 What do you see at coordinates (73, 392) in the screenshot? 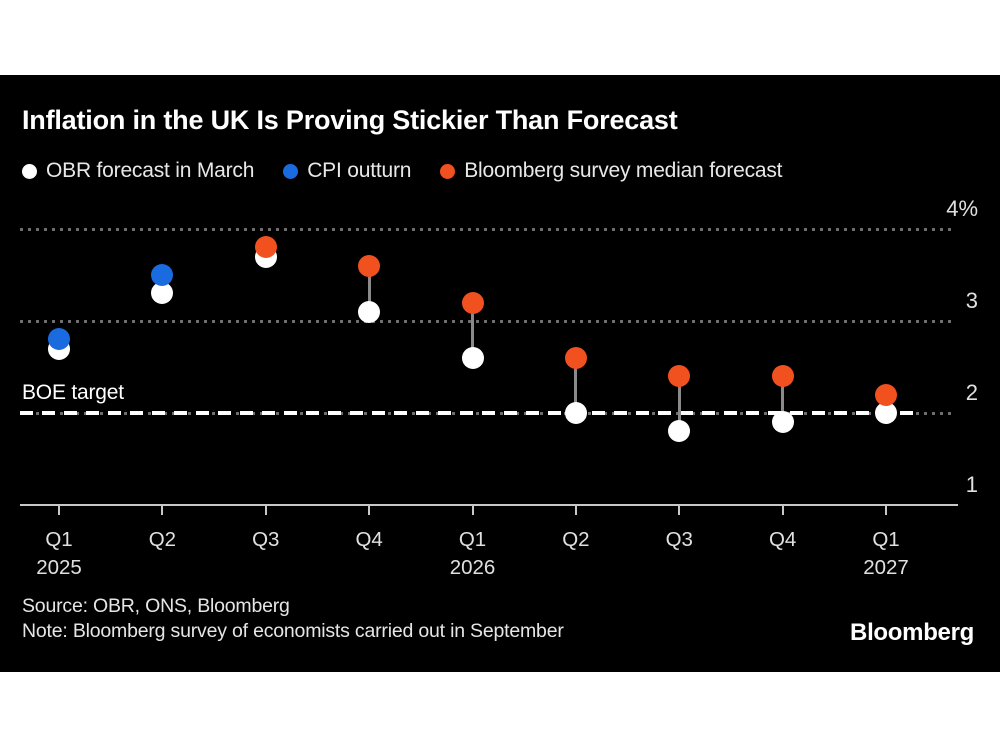
I see `boe-target-label: BOE target` at bounding box center [73, 392].